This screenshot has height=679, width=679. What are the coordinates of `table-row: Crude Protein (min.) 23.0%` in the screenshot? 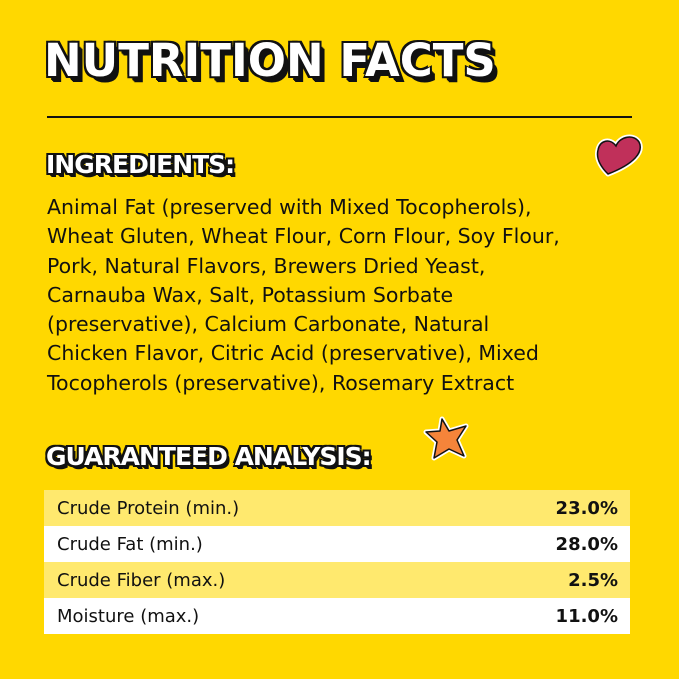 It's located at (337, 508).